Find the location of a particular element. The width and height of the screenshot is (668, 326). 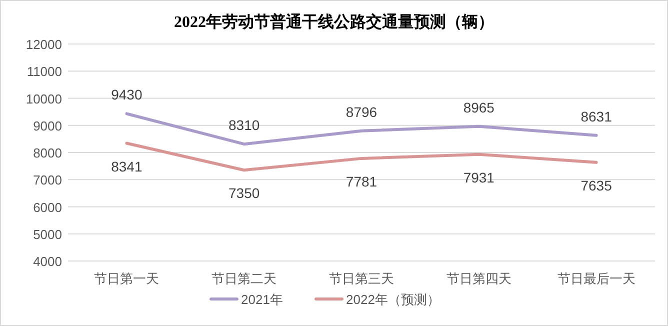

y-tick-label: 10000 is located at coordinates (44, 98).